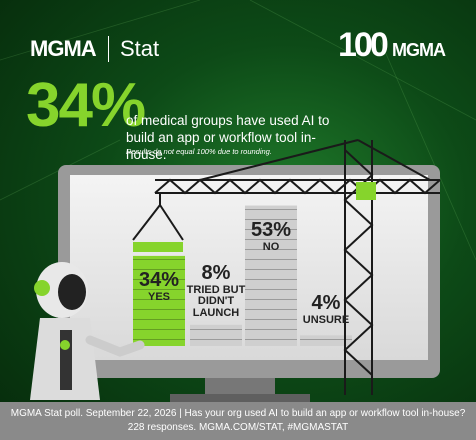 The width and height of the screenshot is (476, 440). What do you see at coordinates (238, 421) in the screenshot?
I see `footer-band` at bounding box center [238, 421].